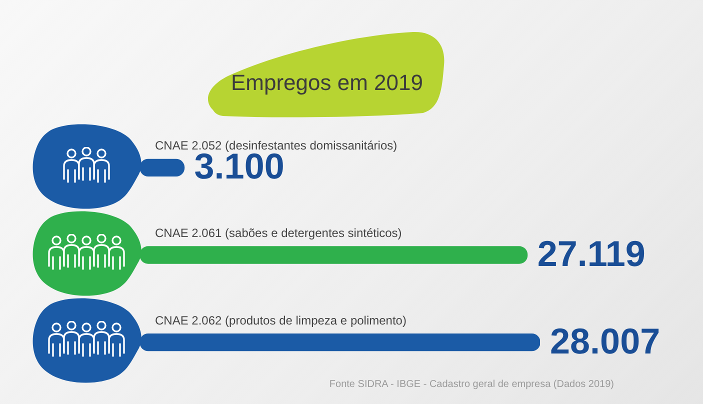 The height and width of the screenshot is (404, 703). Describe the element at coordinates (327, 83) in the screenshot. I see `chart-title: Empregos em 2019` at that location.